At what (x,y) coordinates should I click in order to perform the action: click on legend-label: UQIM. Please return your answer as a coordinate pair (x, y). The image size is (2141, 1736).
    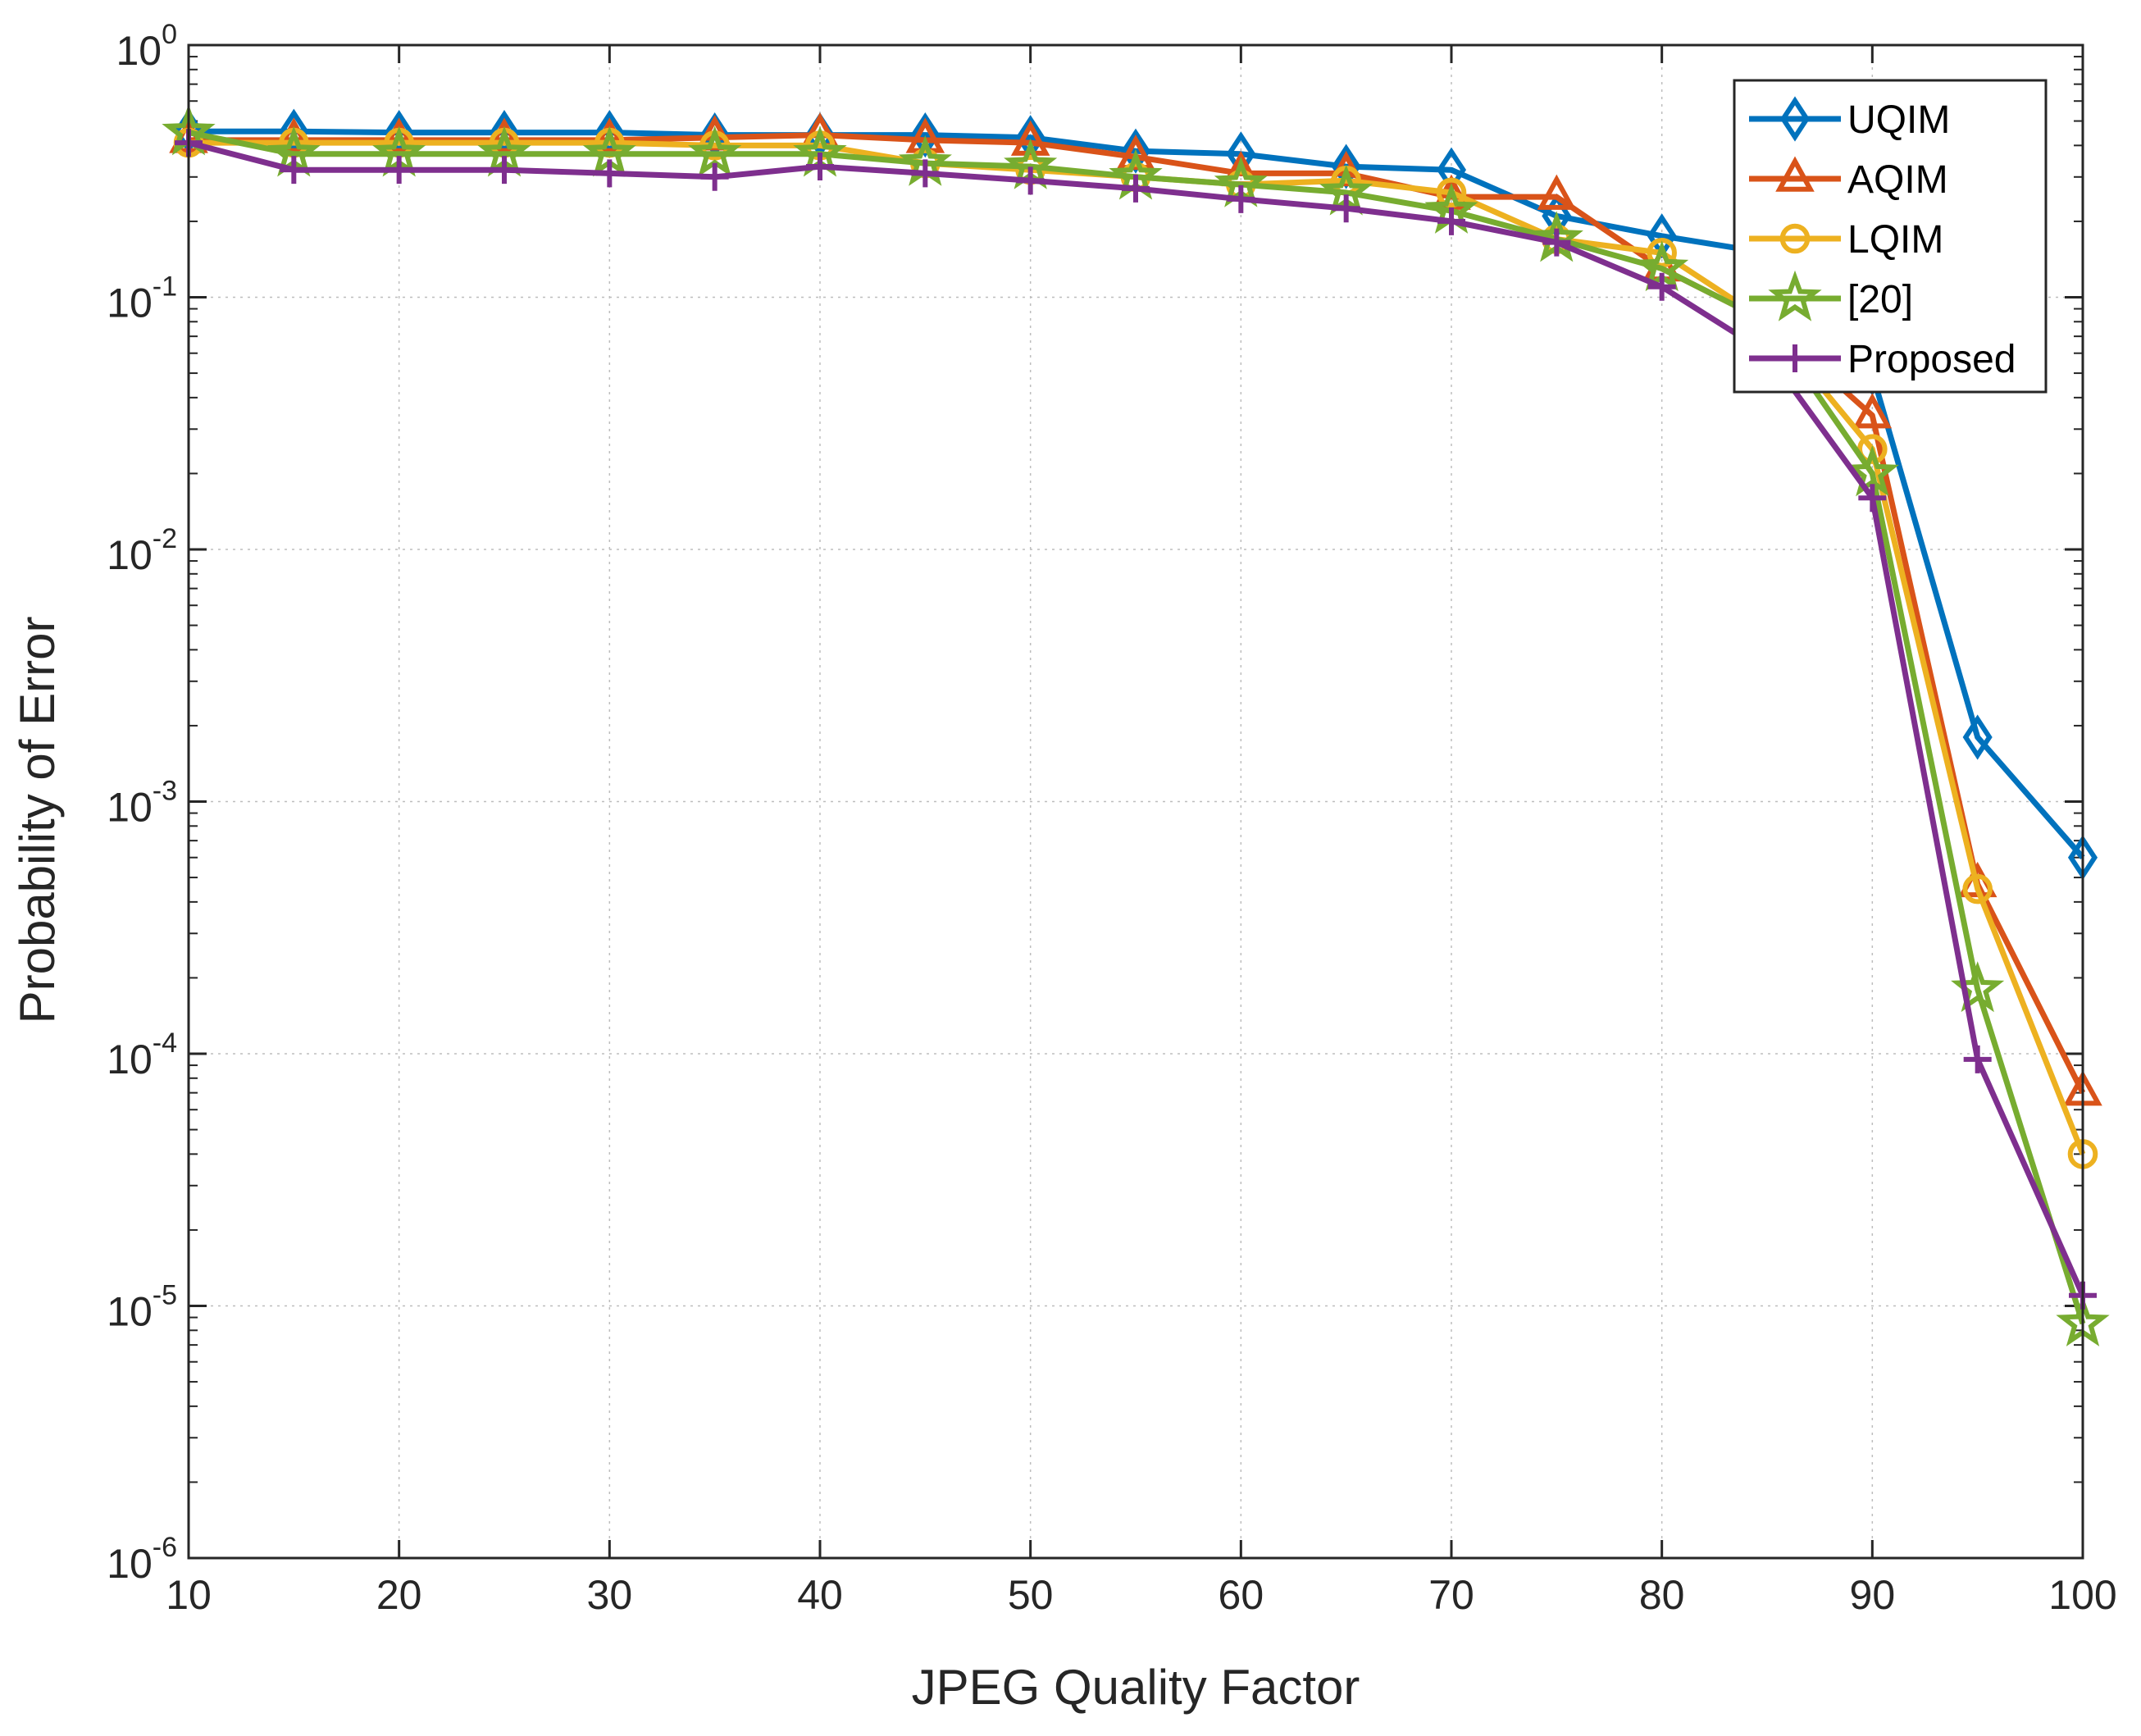
    Looking at the image, I should click on (1898, 120).